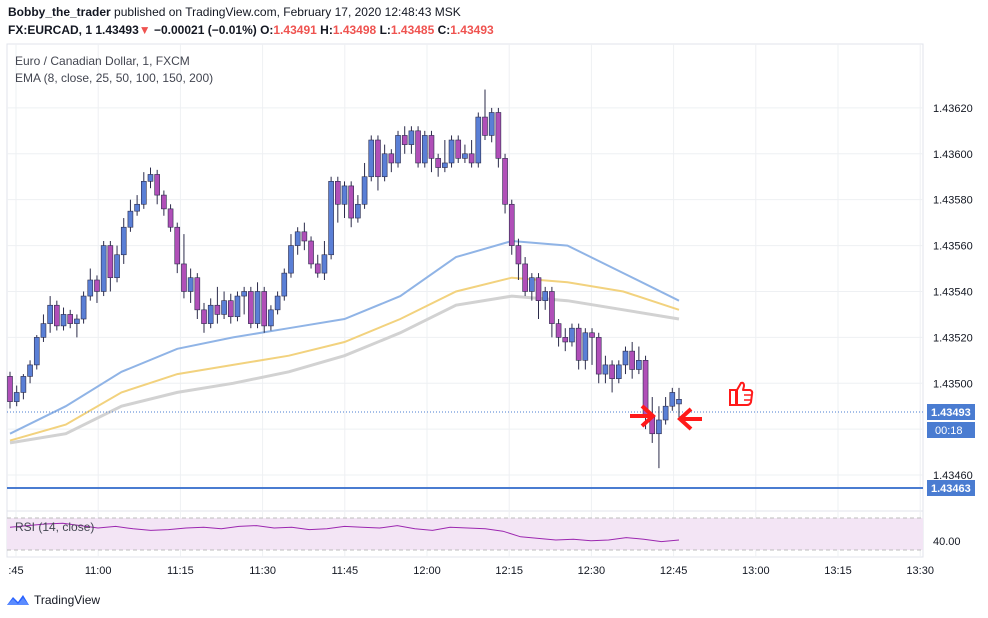  What do you see at coordinates (53, 600) in the screenshot?
I see `tradingview-logo: TradingView` at bounding box center [53, 600].